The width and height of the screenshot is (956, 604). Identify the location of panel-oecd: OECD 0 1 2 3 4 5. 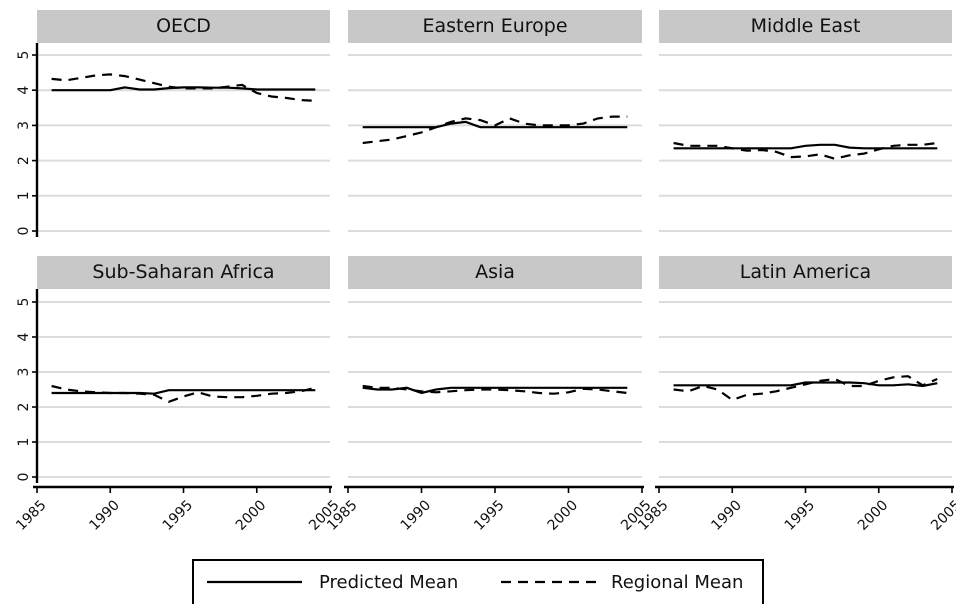
(173, 123).